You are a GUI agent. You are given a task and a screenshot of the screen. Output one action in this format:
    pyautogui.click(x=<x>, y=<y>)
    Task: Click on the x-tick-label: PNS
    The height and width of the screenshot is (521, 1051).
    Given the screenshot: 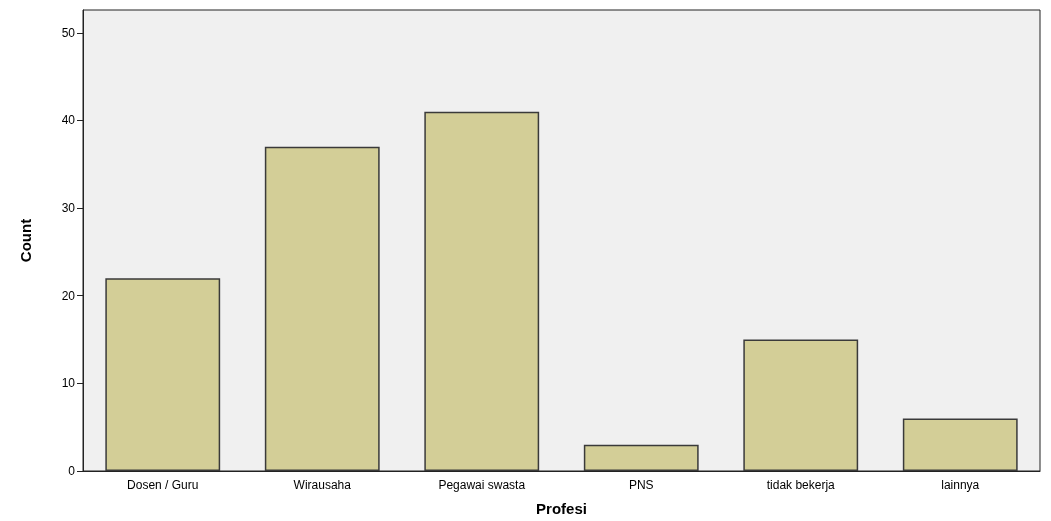 What is the action you would take?
    pyautogui.click(x=641, y=485)
    